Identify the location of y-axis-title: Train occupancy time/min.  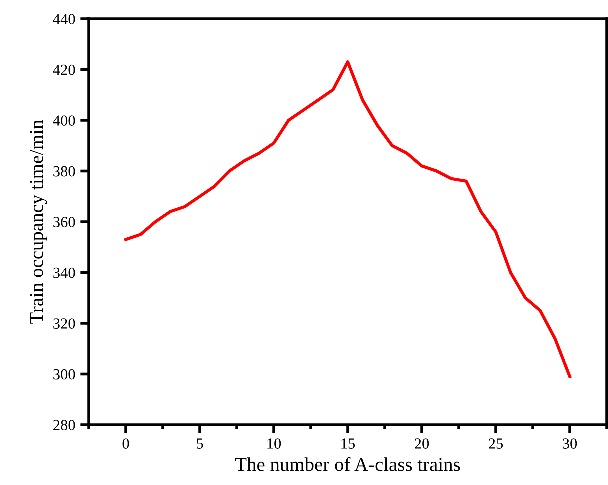
(39, 222).